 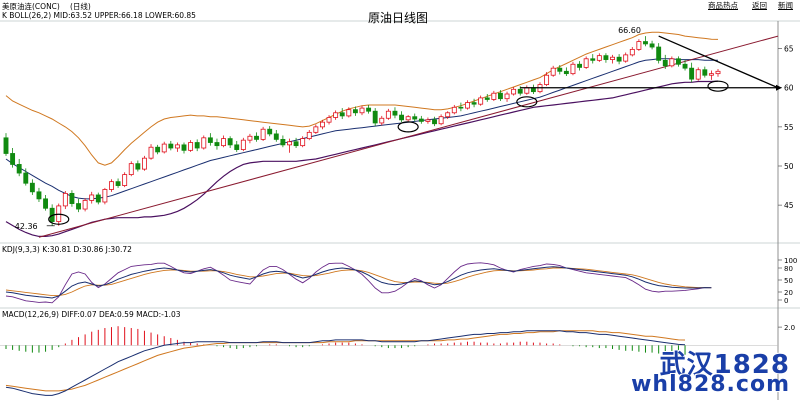 I want to click on kdj-axis-tick-label: 50, so click(x=788, y=281).